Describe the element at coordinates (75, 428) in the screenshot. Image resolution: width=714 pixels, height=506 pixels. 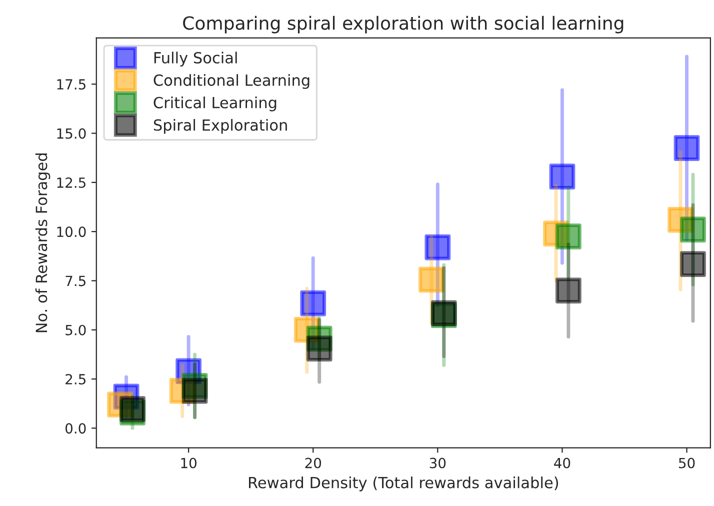
I see `y-tick-label: 0.0` at that location.